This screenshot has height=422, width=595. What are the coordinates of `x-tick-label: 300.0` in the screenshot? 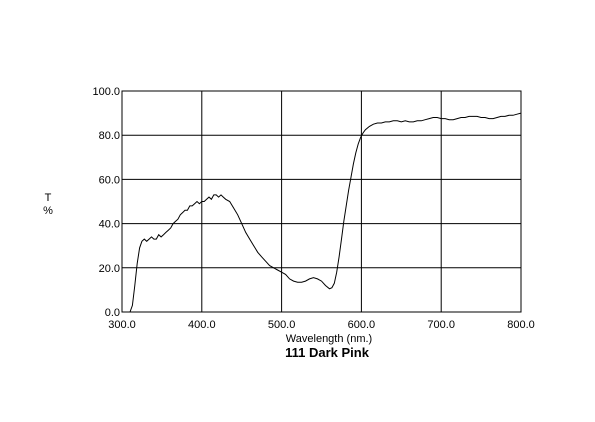 It's located at (122, 325).